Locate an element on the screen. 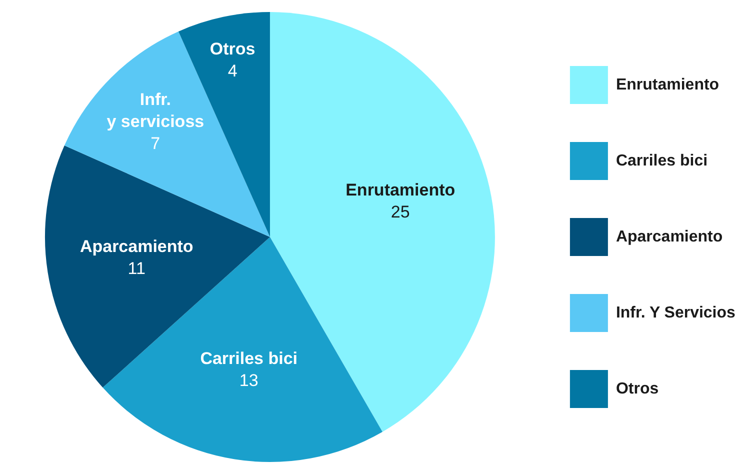  legend-label: Enrutamiento is located at coordinates (668, 85).